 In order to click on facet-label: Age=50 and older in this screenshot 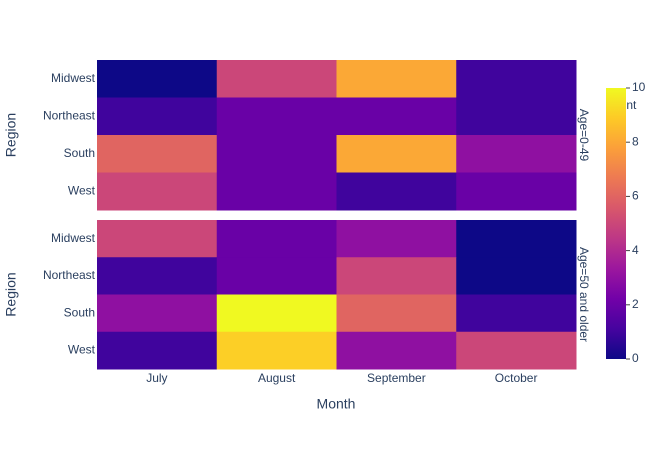, I will do `click(584, 294)`.